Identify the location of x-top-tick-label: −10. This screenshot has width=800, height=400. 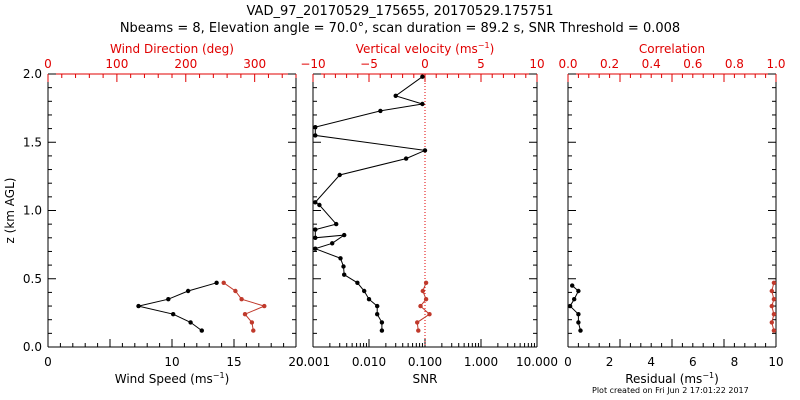
(312, 64).